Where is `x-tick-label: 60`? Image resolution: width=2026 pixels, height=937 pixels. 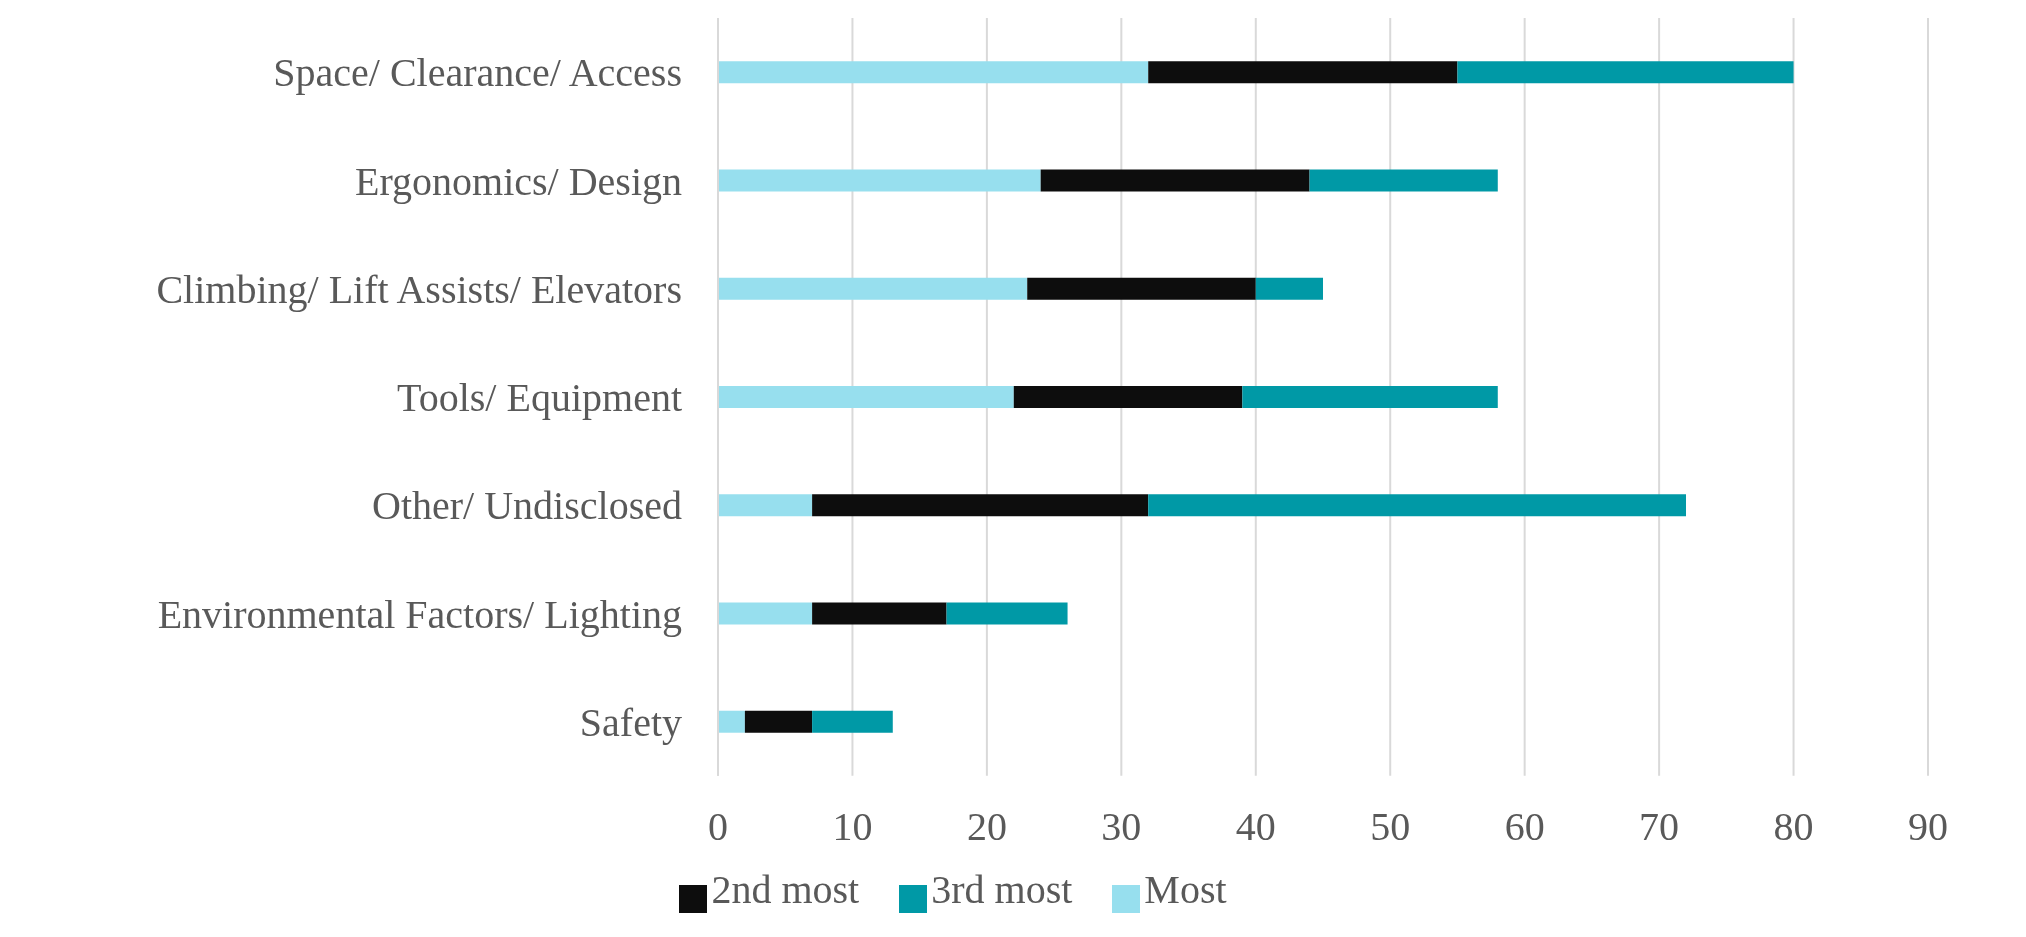
x-tick-label: 60 is located at coordinates (1524, 827).